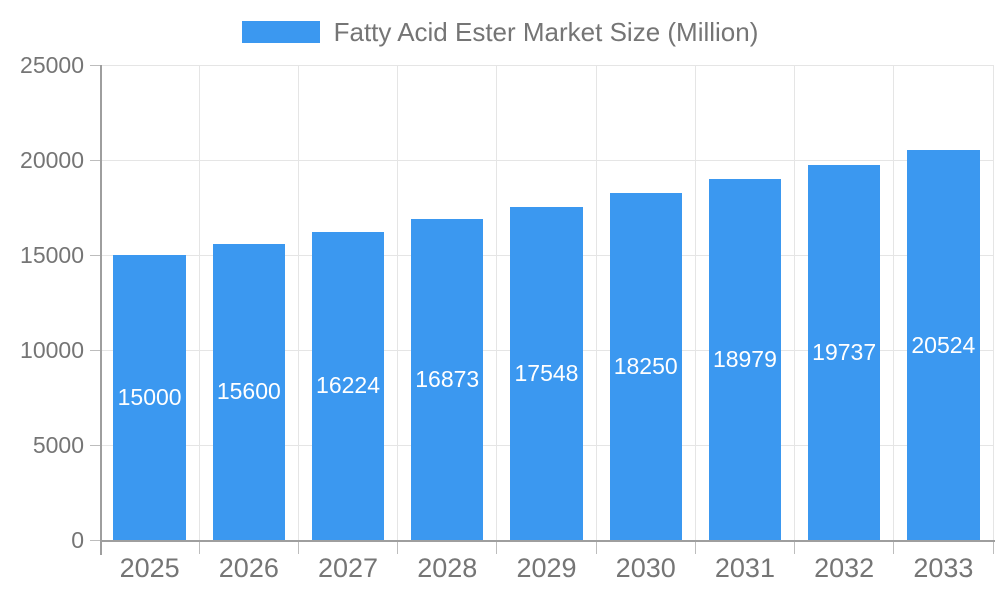 The width and height of the screenshot is (1000, 600). I want to click on y-axis-tick-label: 25000, so click(52, 65).